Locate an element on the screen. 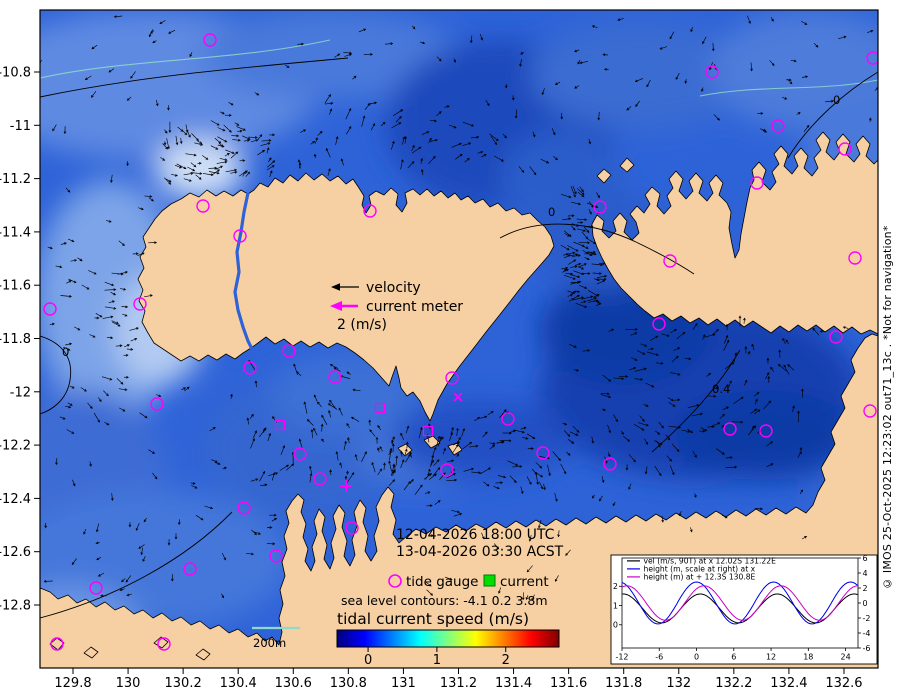 Image resolution: width=900 pixels, height=698 pixels. depth-scale-label: 200m is located at coordinates (269, 643).